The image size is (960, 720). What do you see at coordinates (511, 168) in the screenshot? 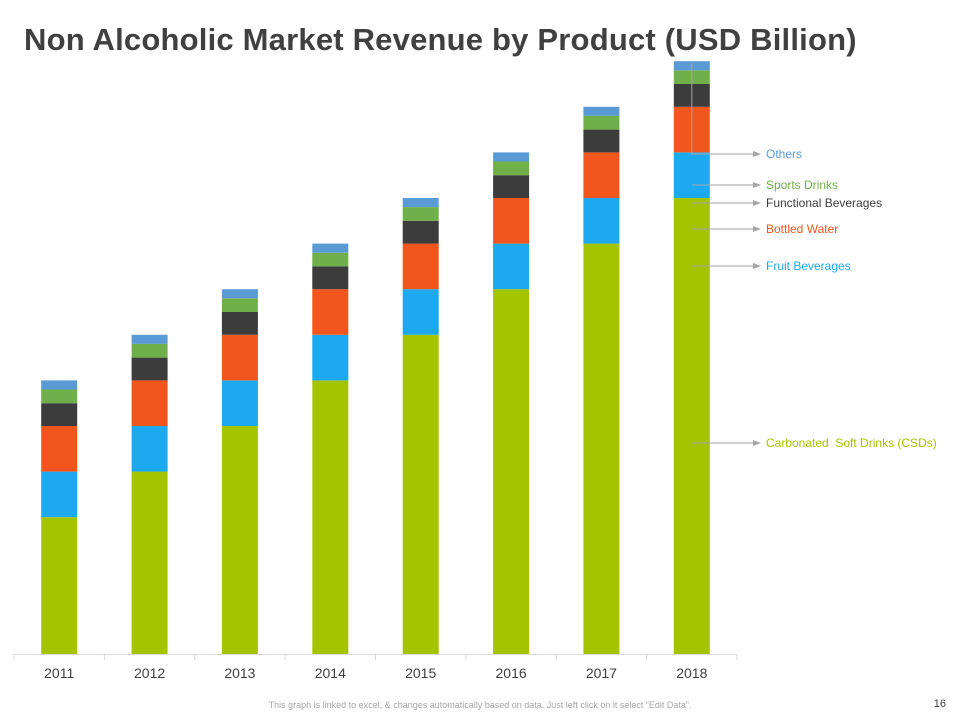
I see `bar-2016-sports-drinks` at bounding box center [511, 168].